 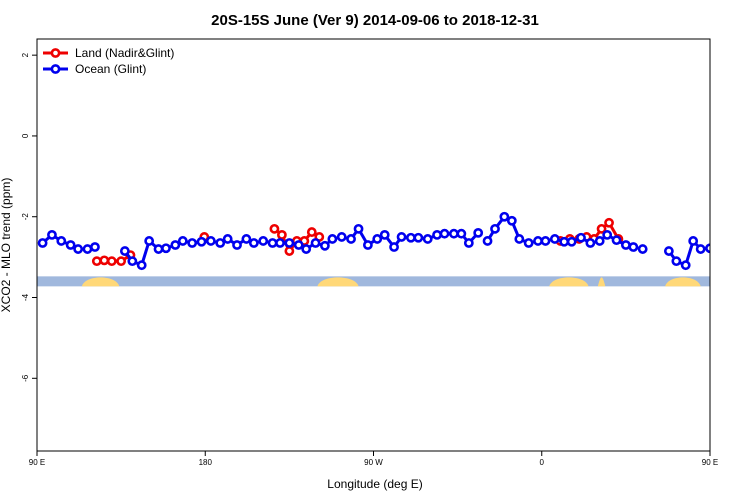 I want to click on x-tick-label: 180, so click(x=206, y=462).